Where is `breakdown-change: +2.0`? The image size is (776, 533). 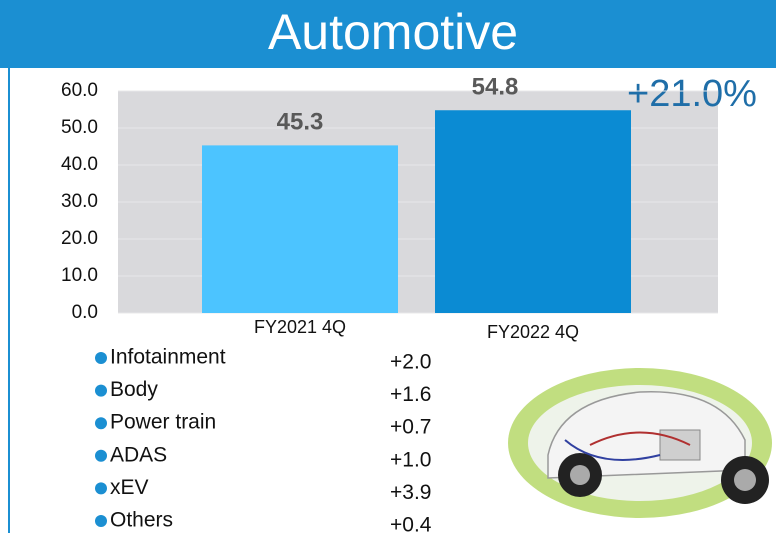
breakdown-change: +2.0 is located at coordinates (410, 362).